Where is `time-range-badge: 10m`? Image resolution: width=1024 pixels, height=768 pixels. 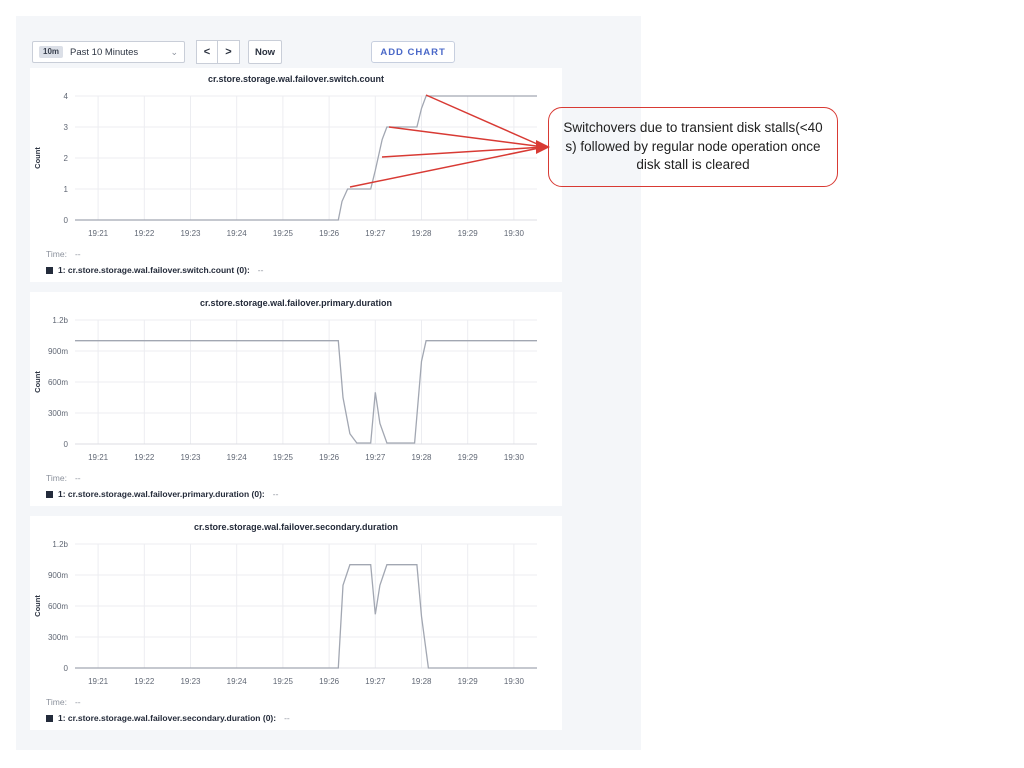 time-range-badge: 10m is located at coordinates (51, 52).